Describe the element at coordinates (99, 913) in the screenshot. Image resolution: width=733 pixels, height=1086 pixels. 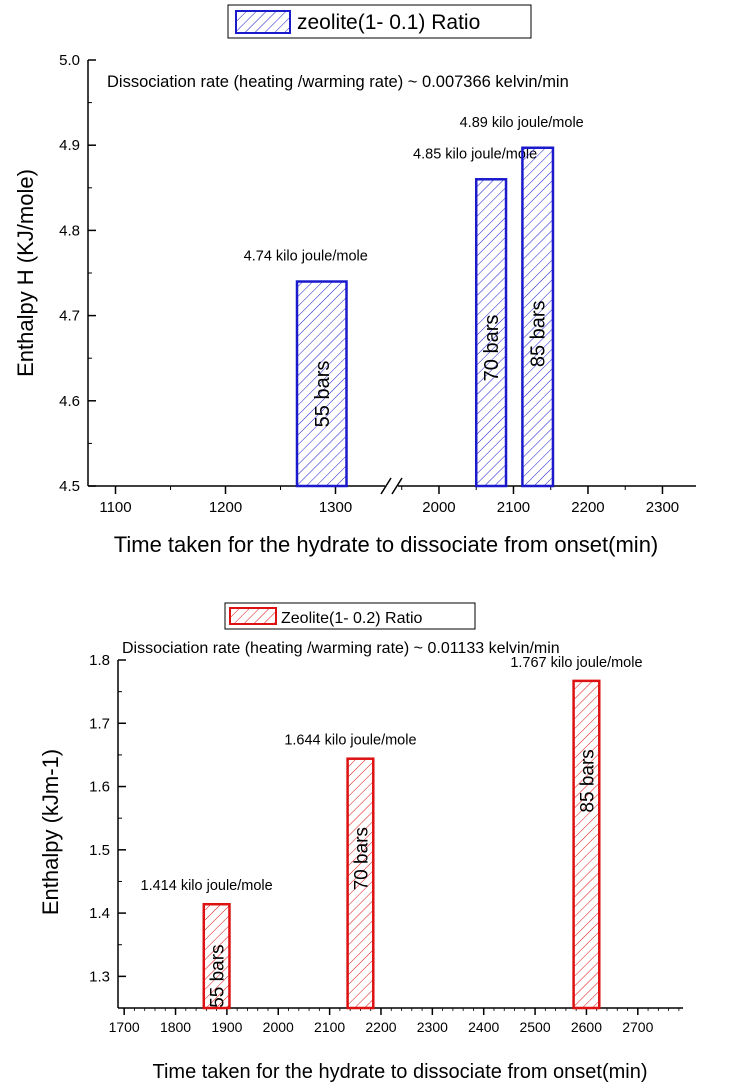
I see `y-tick-label: 1.4` at that location.